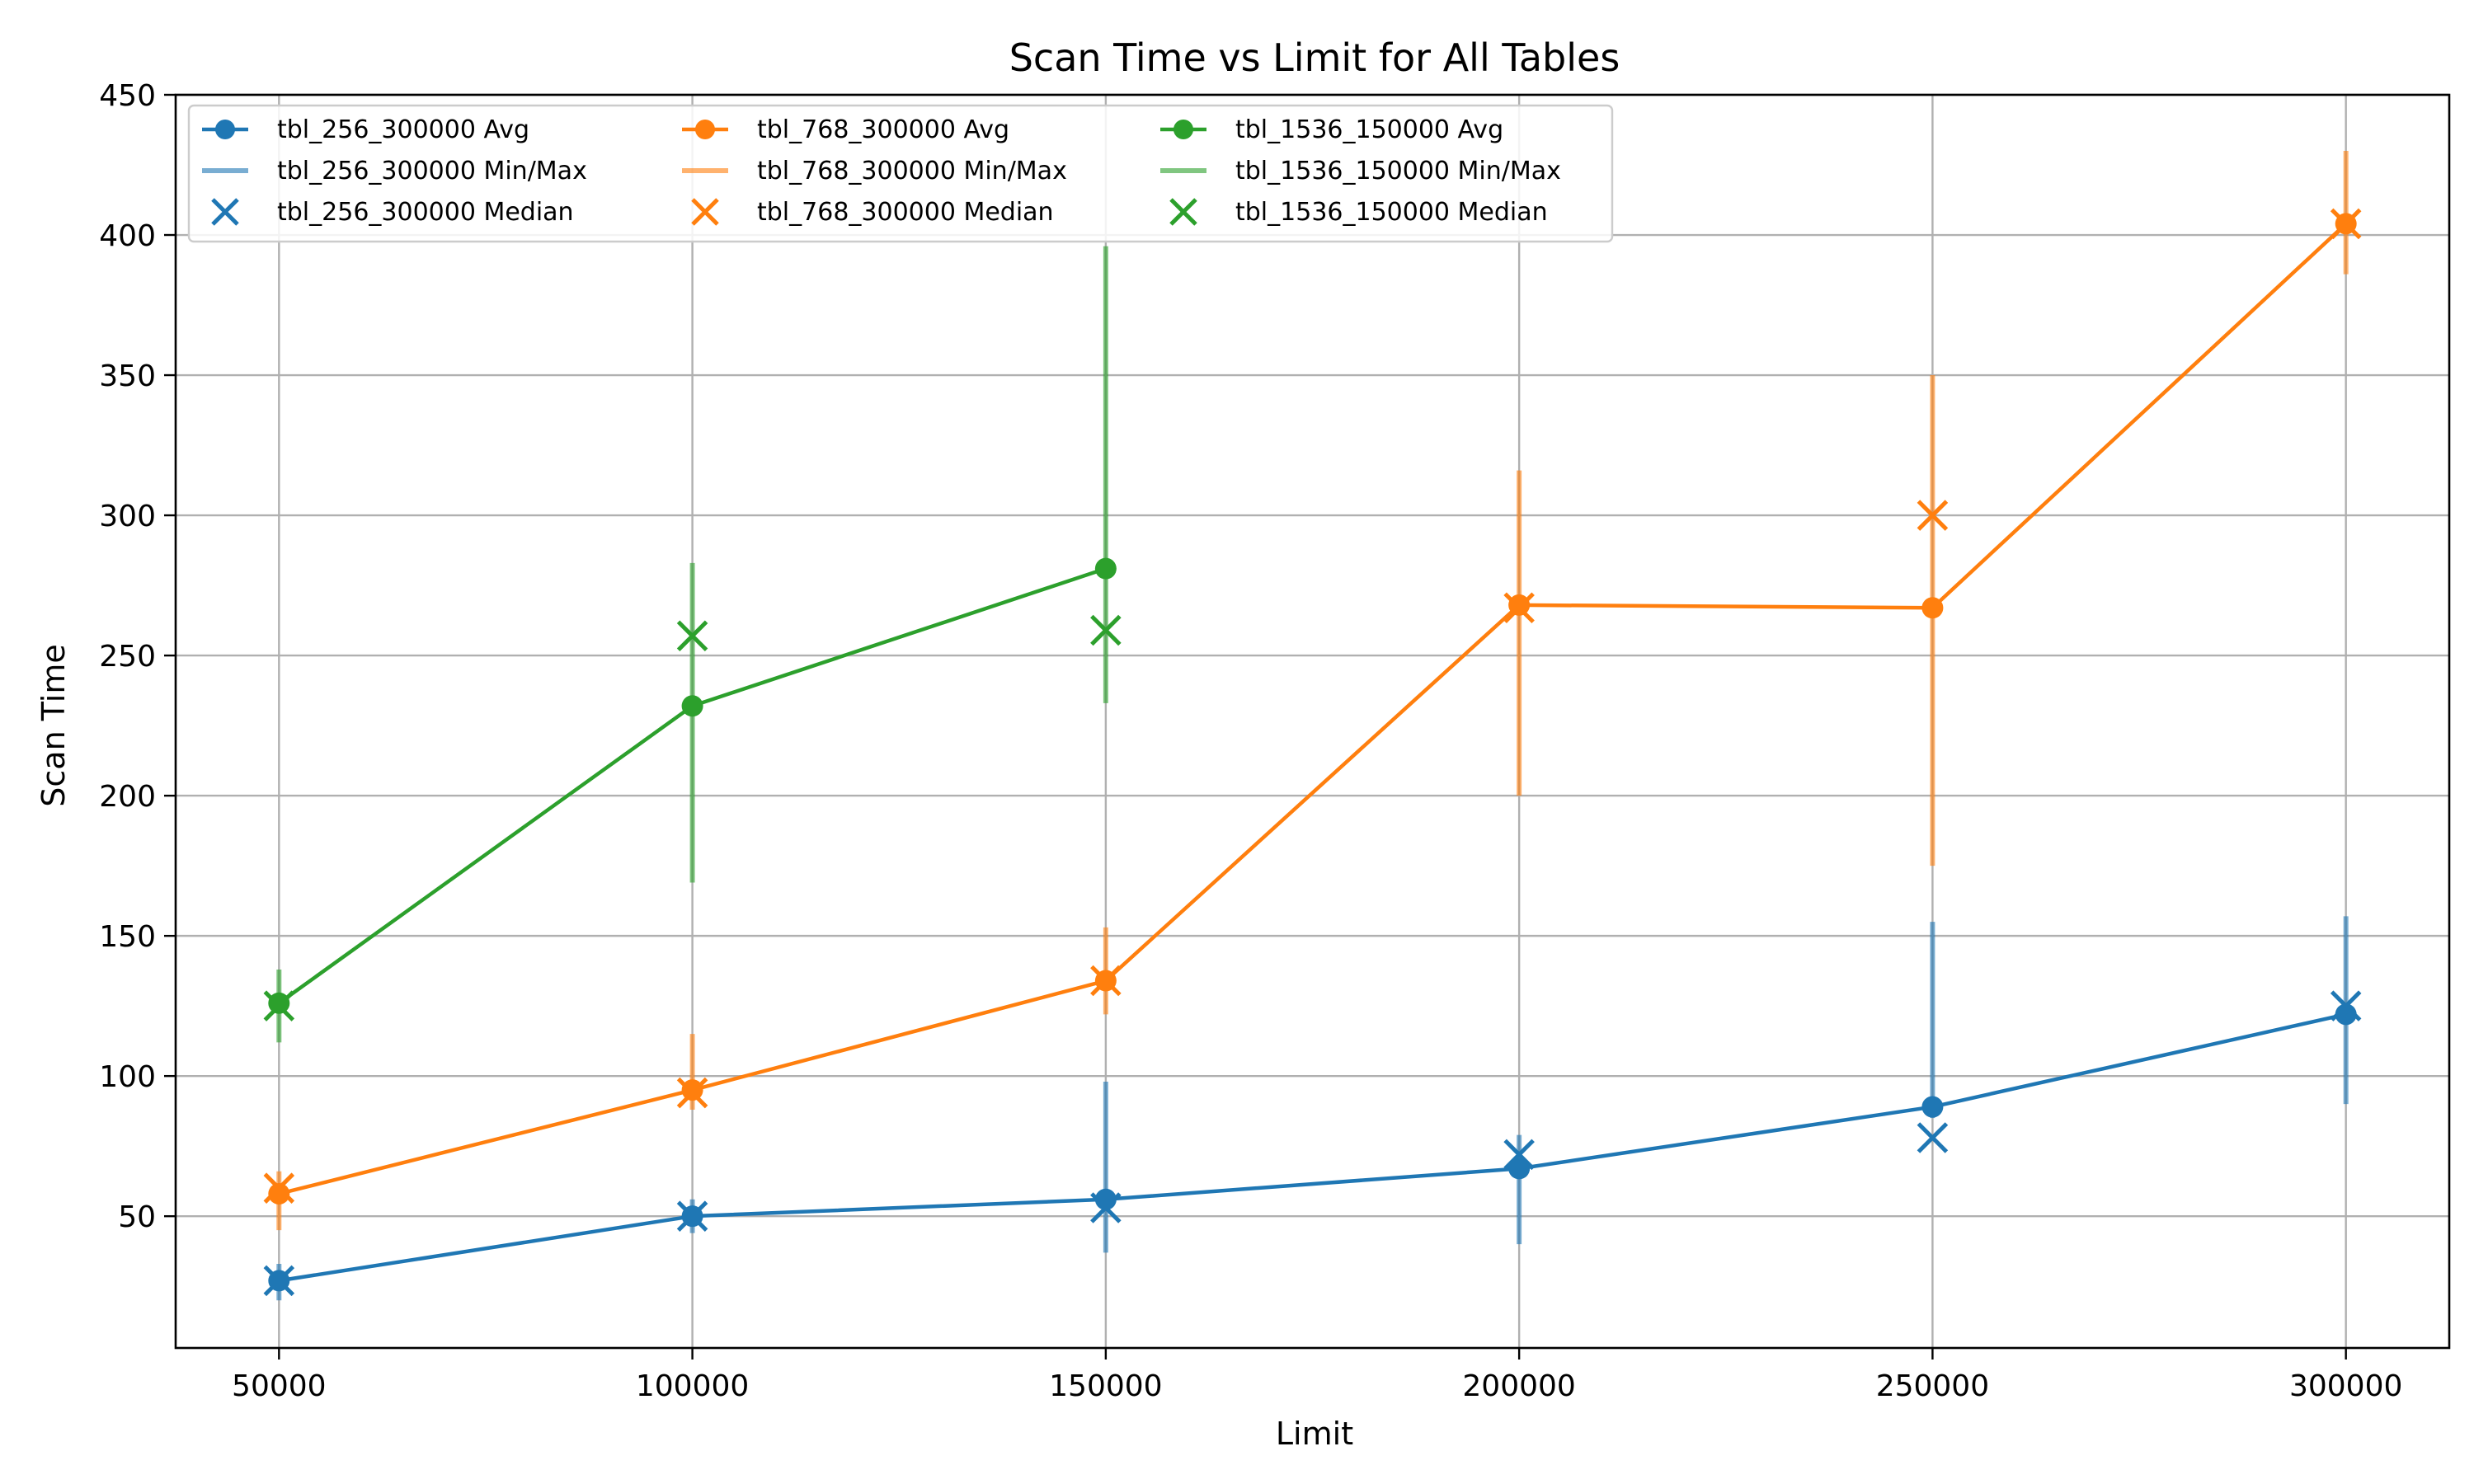 This screenshot has width=2474, height=1484. What do you see at coordinates (127, 937) in the screenshot?
I see `y-tick-label: 150` at bounding box center [127, 937].